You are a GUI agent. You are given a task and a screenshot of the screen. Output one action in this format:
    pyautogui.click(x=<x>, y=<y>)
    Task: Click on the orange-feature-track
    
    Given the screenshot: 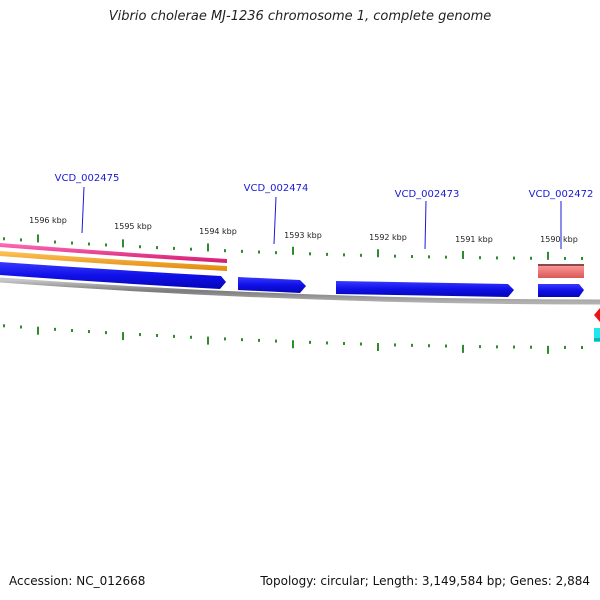 What is the action you would take?
    pyautogui.click(x=113, y=261)
    